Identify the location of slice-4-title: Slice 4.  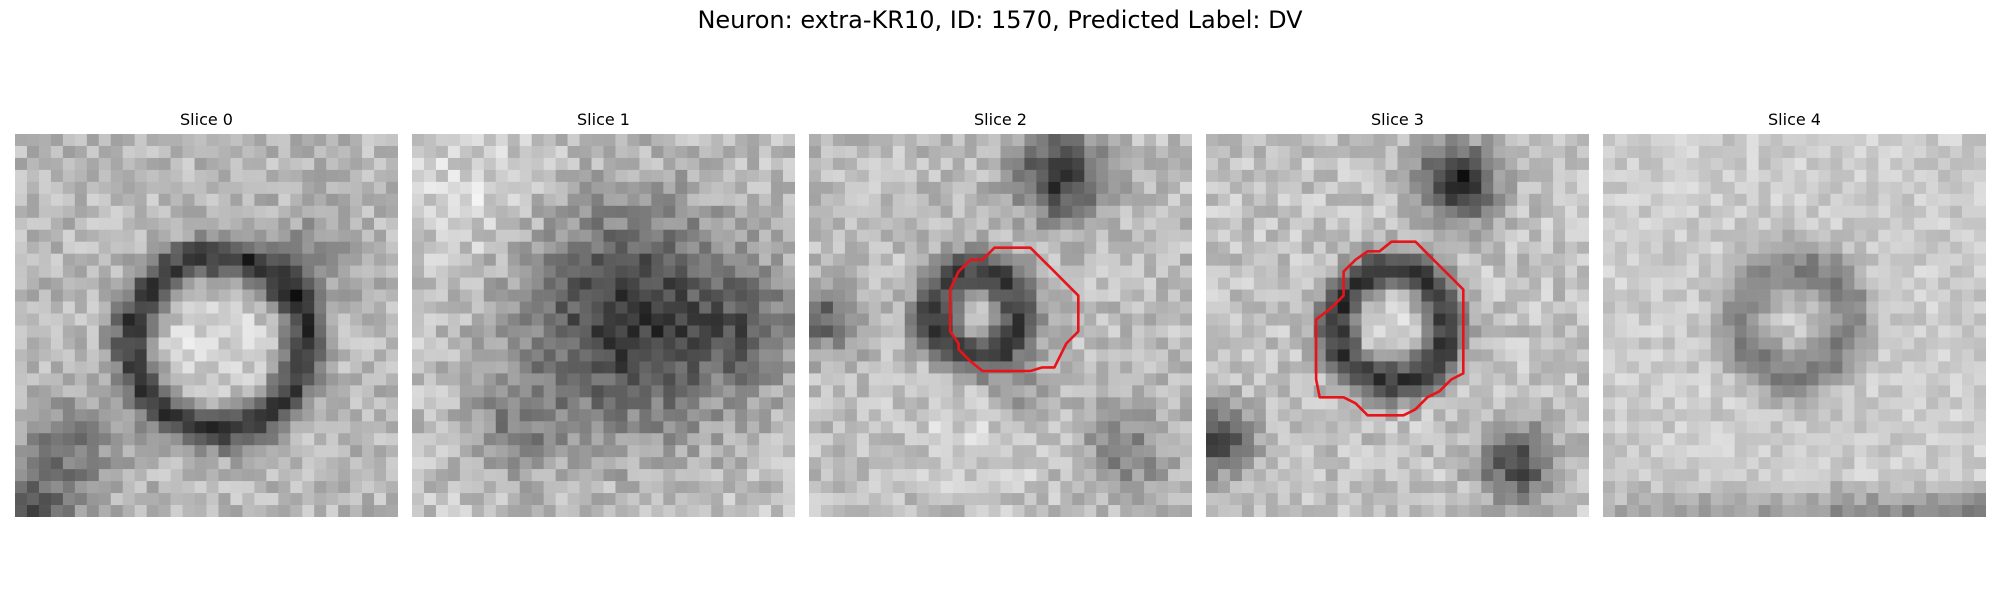
(1794, 119).